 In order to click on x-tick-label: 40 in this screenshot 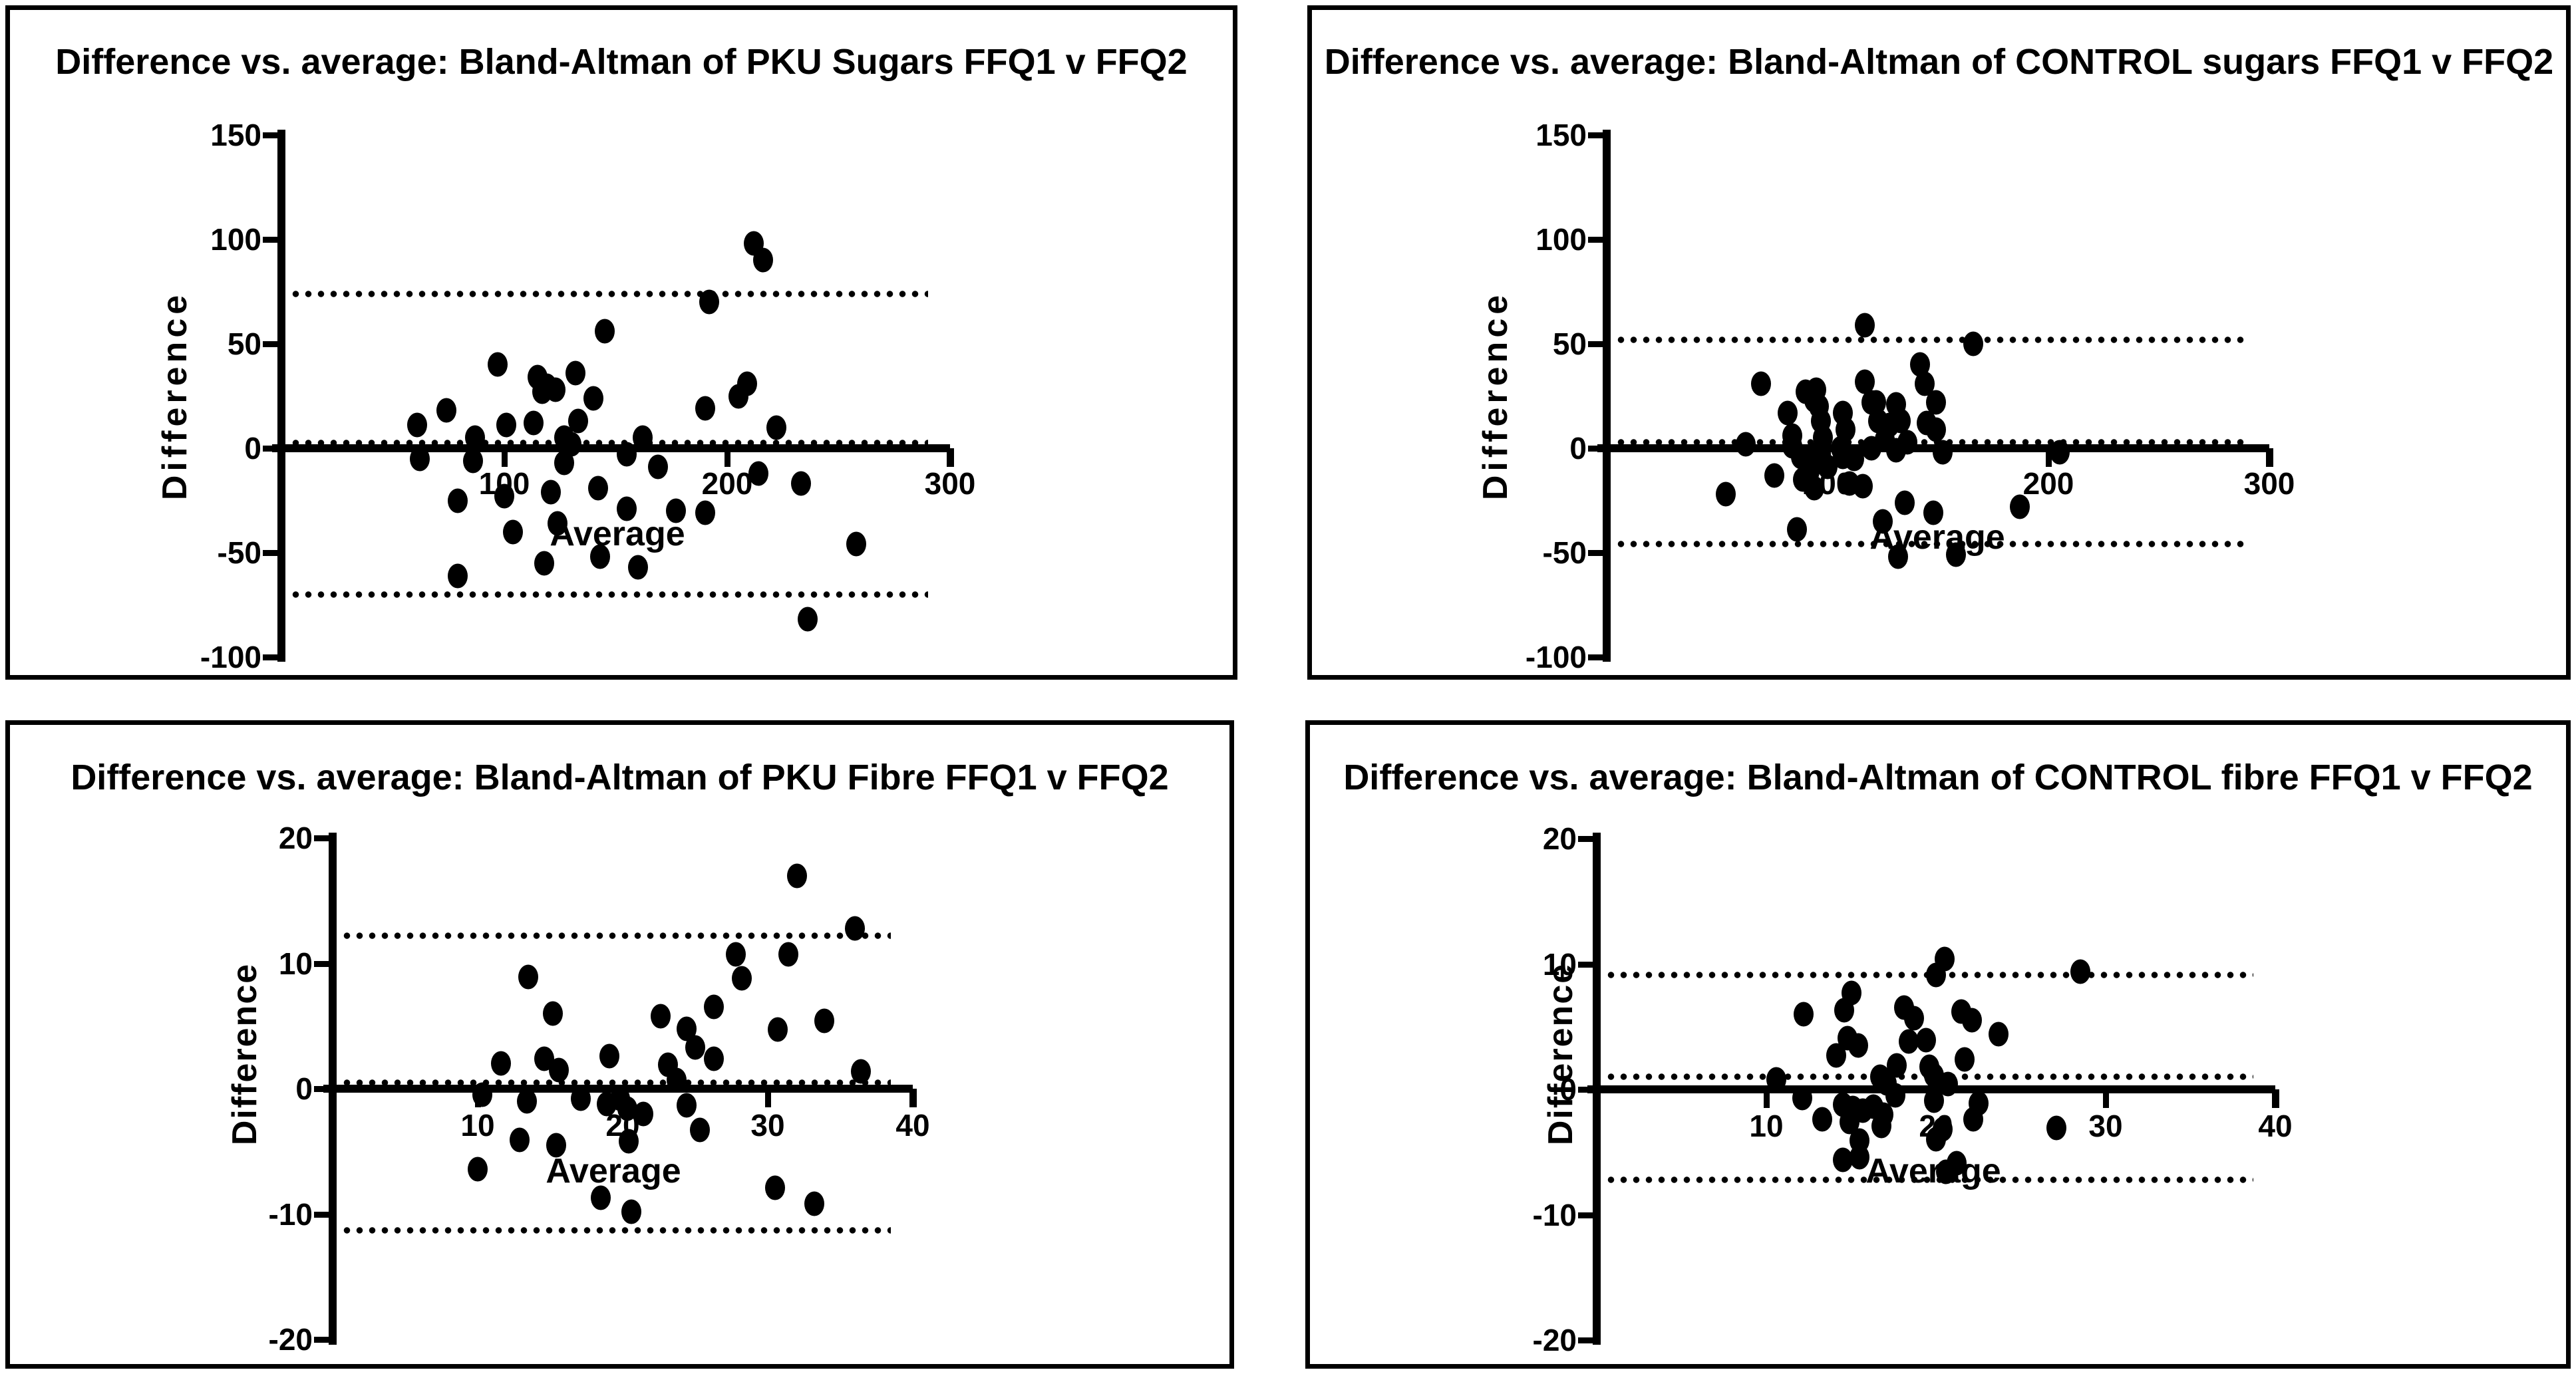, I will do `click(2275, 1126)`.